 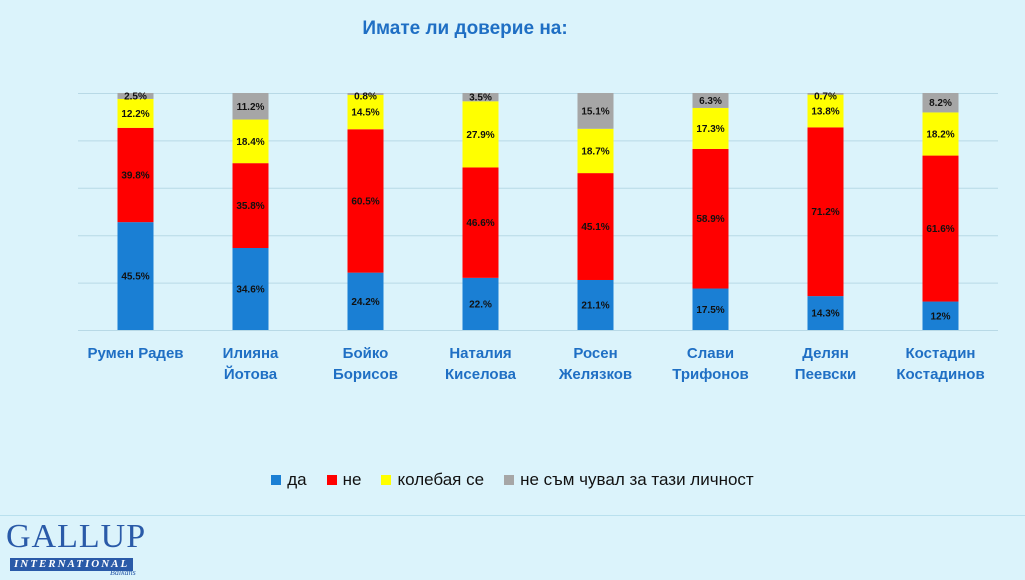 I want to click on data-label: 17.5%, so click(x=710, y=310).